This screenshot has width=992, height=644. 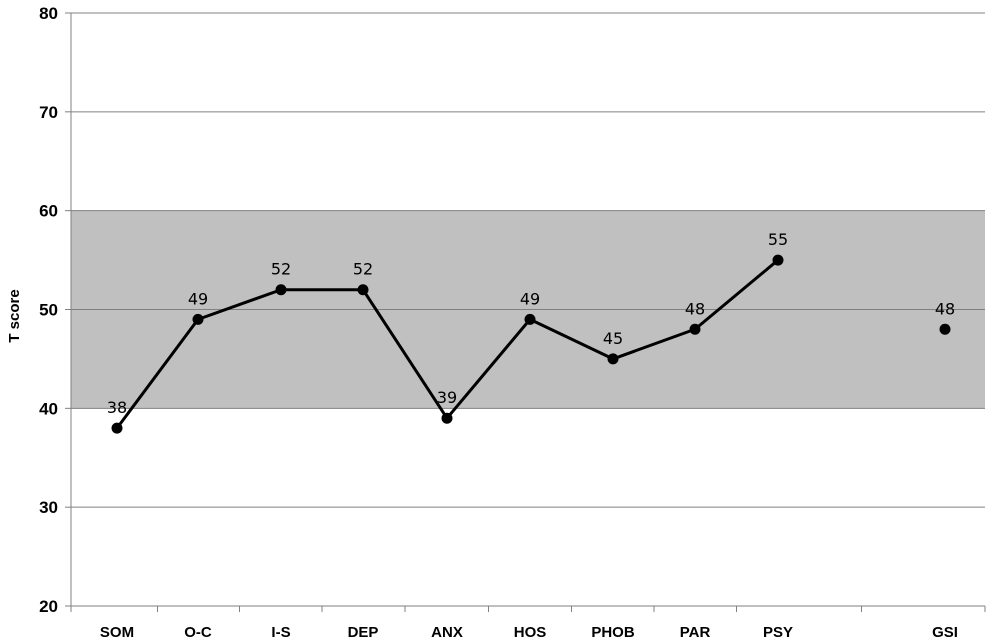 What do you see at coordinates (778, 632) in the screenshot?
I see `x-tick-label: PSY` at bounding box center [778, 632].